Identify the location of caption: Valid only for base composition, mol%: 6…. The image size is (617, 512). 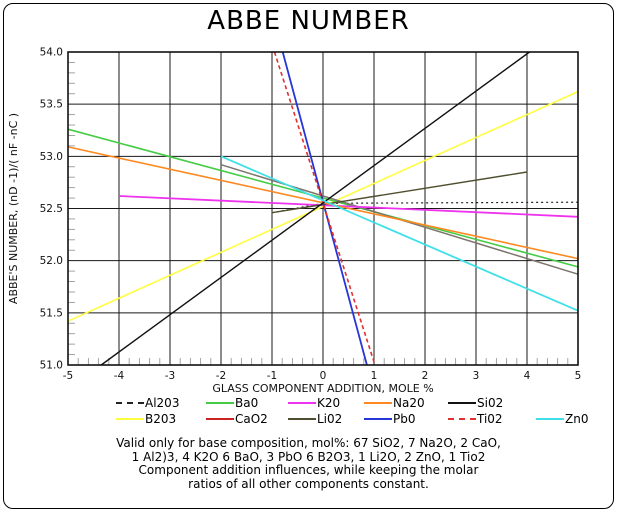
(308, 463).